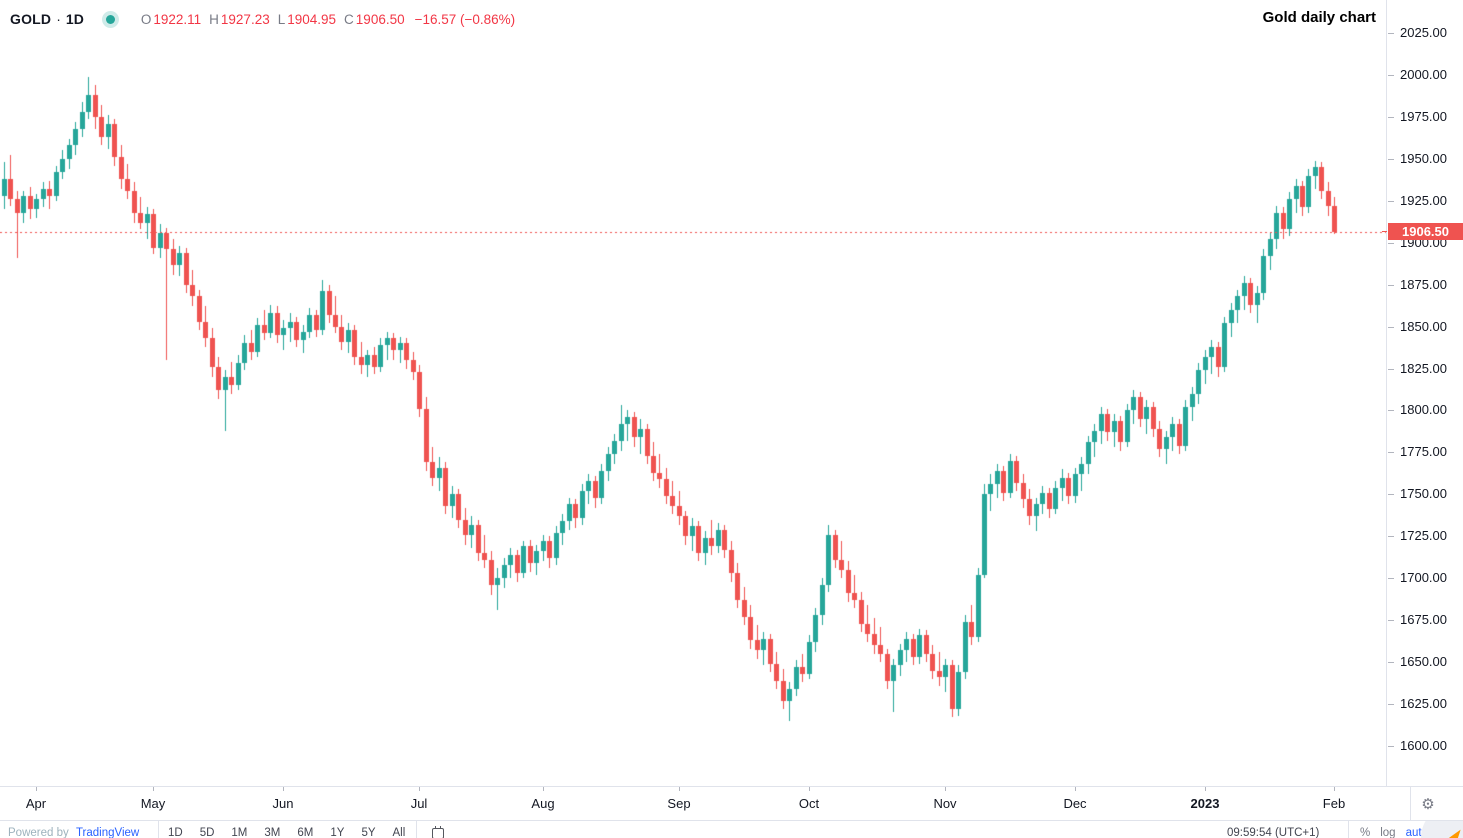 The width and height of the screenshot is (1463, 838). What do you see at coordinates (31, 19) in the screenshot?
I see `symbol-name: GOLD` at bounding box center [31, 19].